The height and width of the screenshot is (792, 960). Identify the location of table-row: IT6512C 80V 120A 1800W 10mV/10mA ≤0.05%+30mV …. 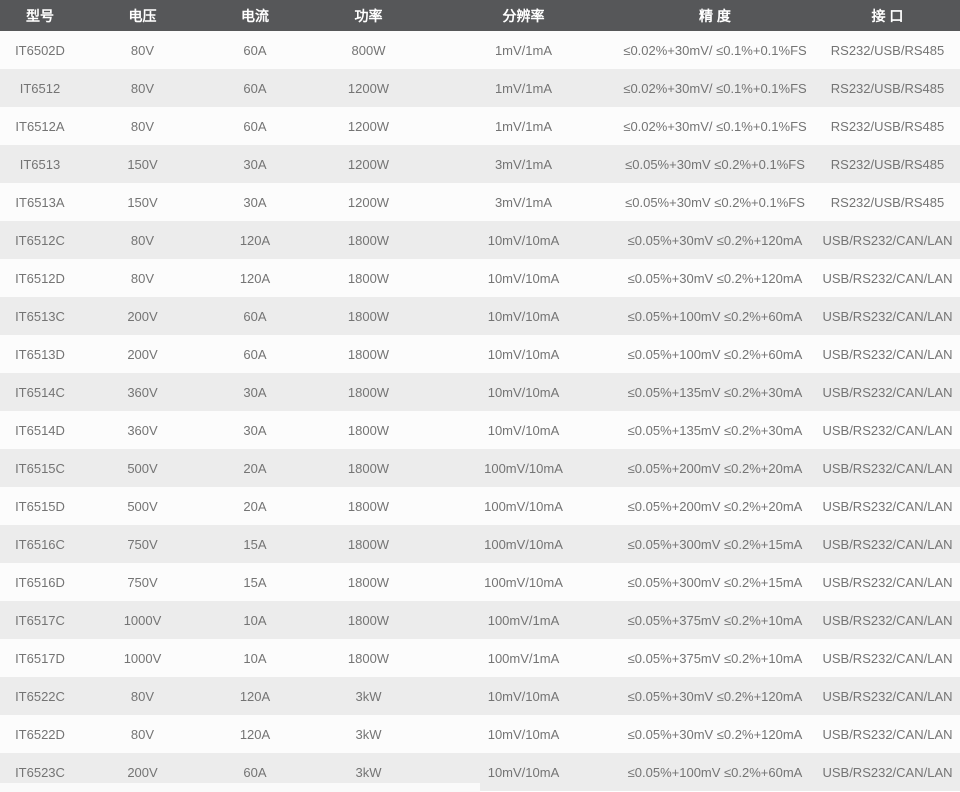
(480, 240).